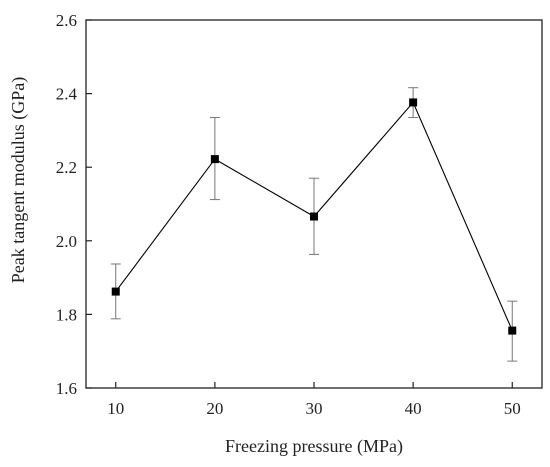  What do you see at coordinates (413, 408) in the screenshot?
I see `x-tick-label: 40` at bounding box center [413, 408].